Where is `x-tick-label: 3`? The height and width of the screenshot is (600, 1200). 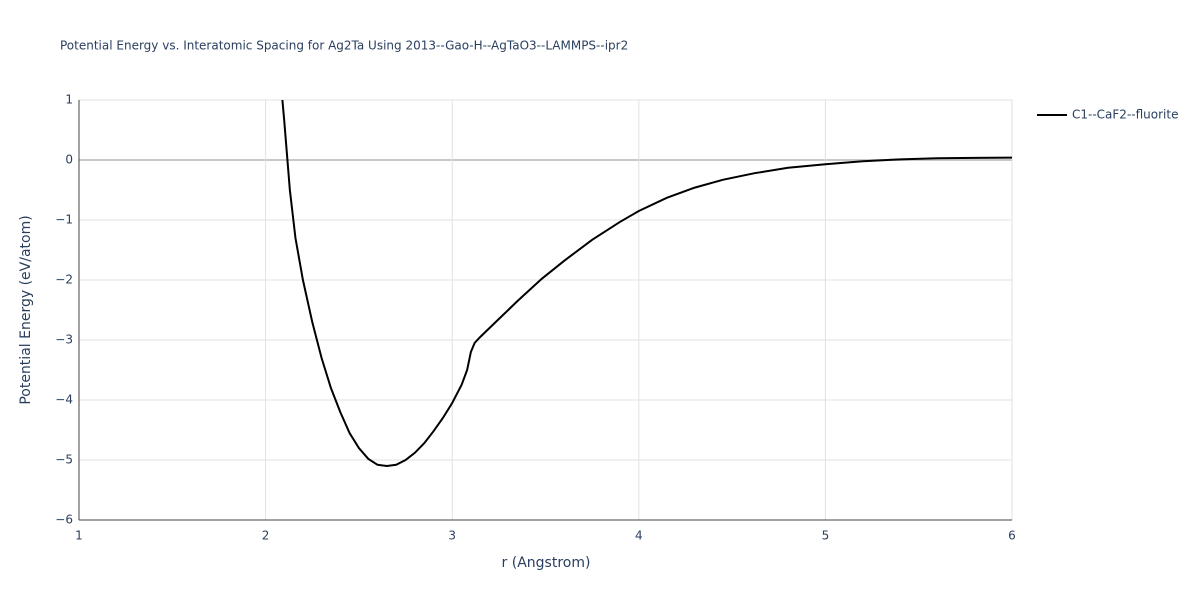 x-tick-label: 3 is located at coordinates (452, 536).